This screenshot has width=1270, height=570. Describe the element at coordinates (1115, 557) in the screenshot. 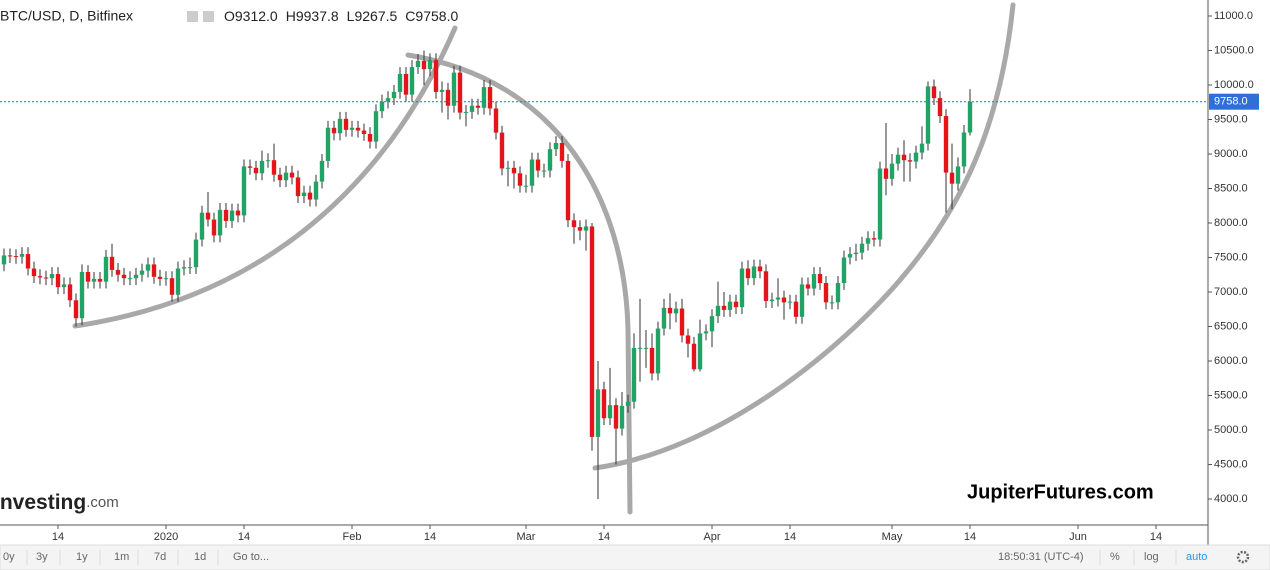

I see `option-button: %` at that location.